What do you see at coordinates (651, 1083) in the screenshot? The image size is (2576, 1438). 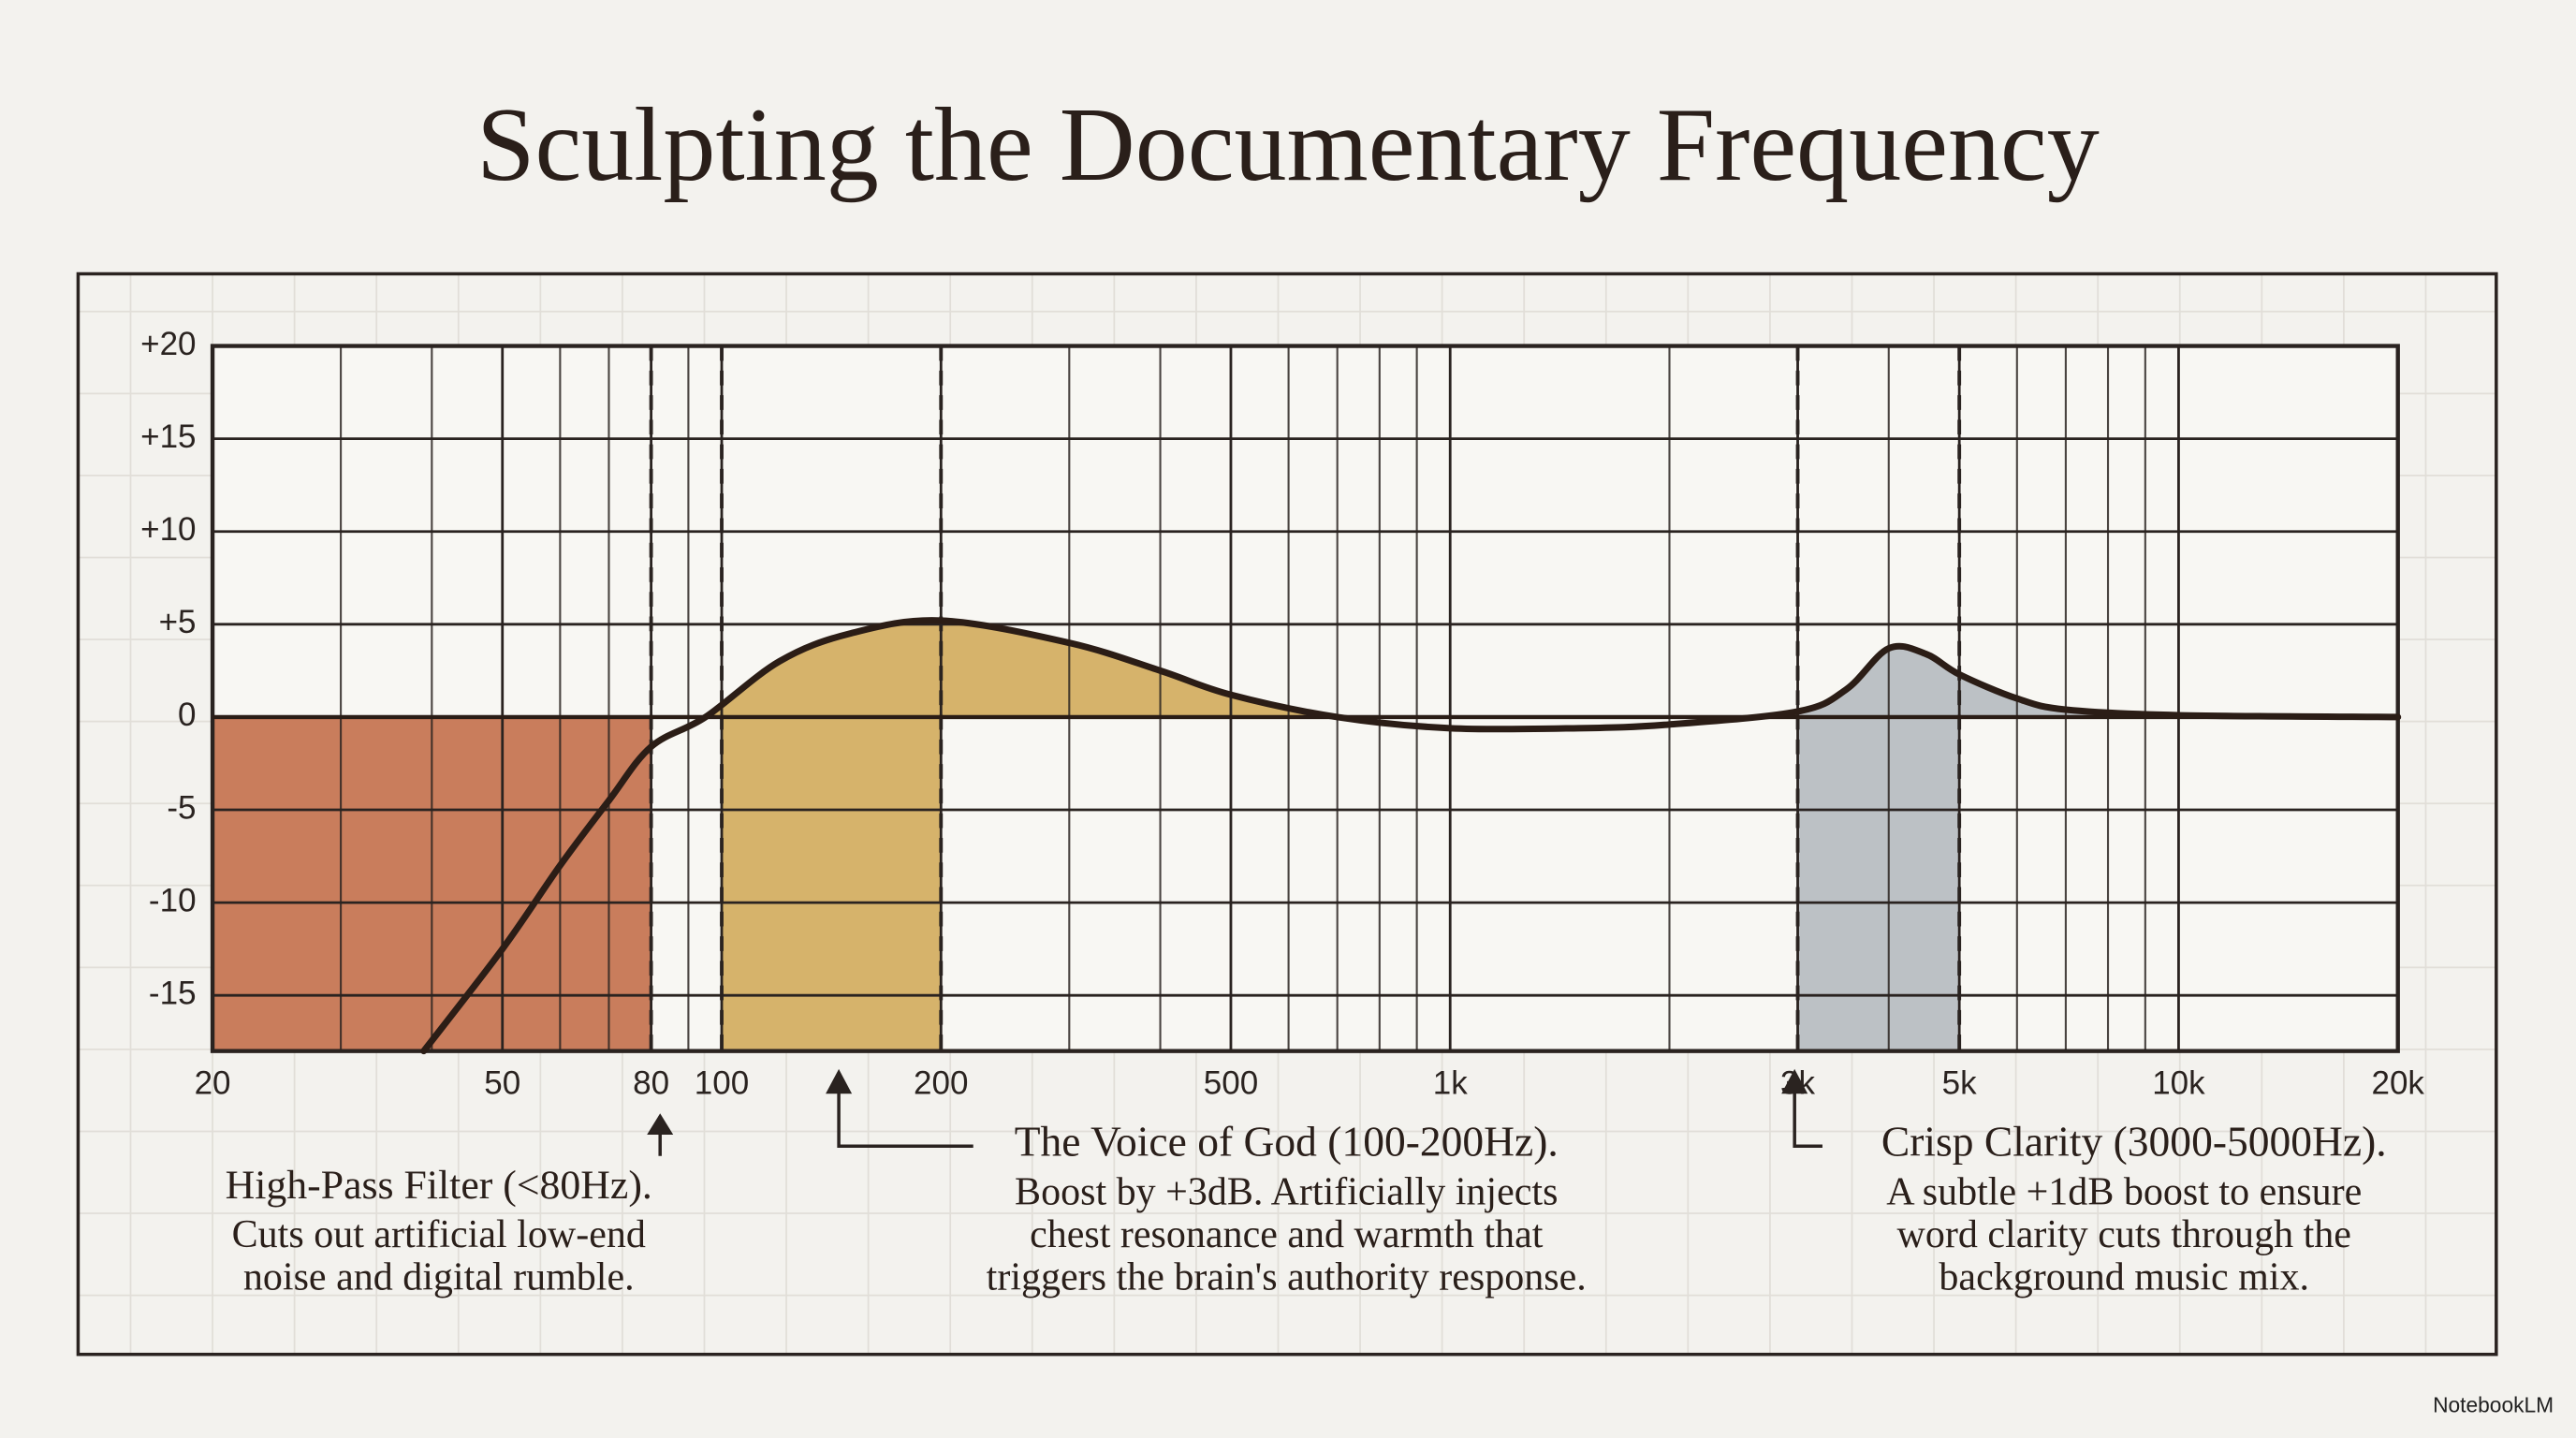 I see `x-tick-label: 80` at bounding box center [651, 1083].